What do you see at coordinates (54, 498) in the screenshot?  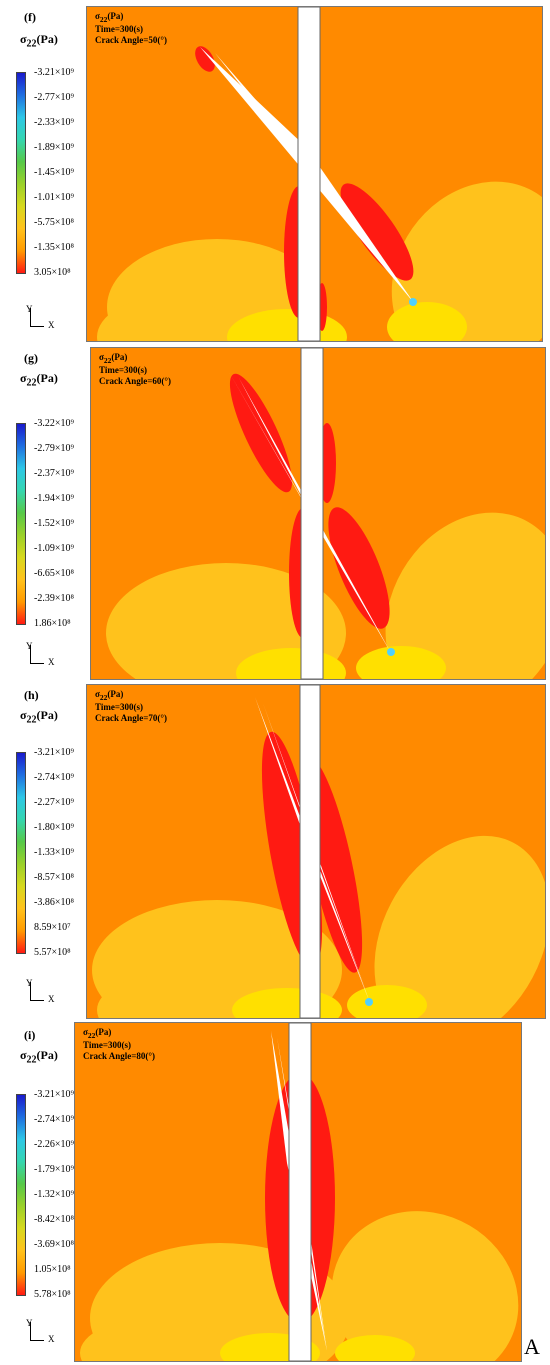 I see `legend-value: -1.94×10⁹` at bounding box center [54, 498].